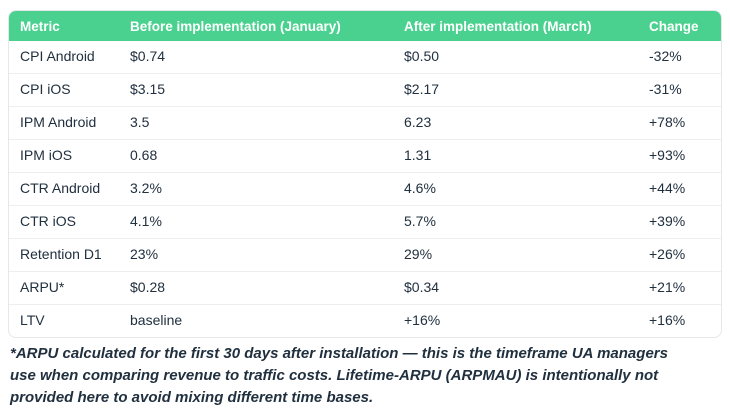 The width and height of the screenshot is (730, 408). I want to click on table-row: ARPU* $0.28 $0.34 +21%, so click(365, 288).